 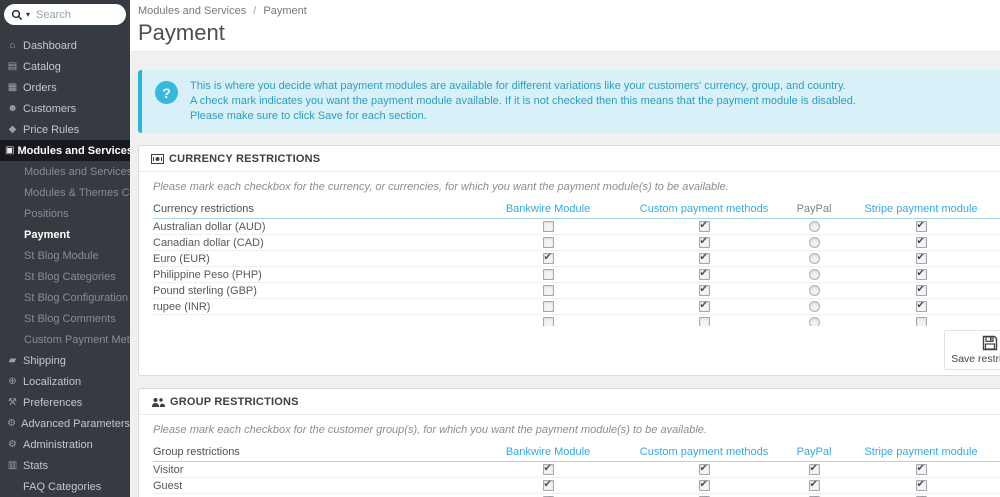 I want to click on sidebar-item-shipping: ▰ Shipping, so click(x=65, y=360).